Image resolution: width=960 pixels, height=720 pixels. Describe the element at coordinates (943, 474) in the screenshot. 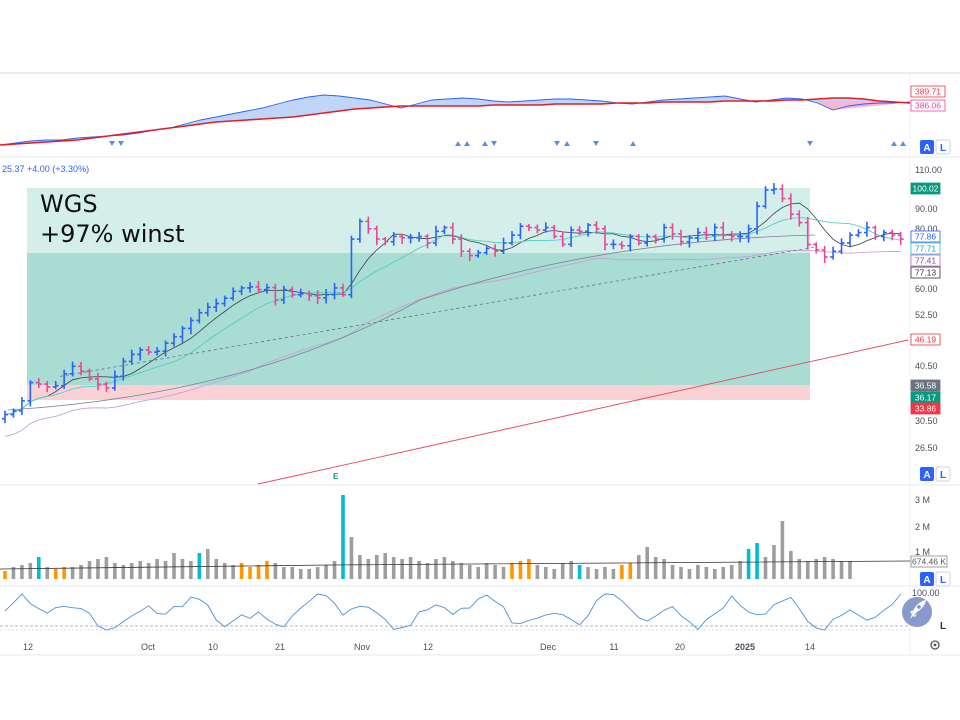

I see `price-log-button: L` at that location.